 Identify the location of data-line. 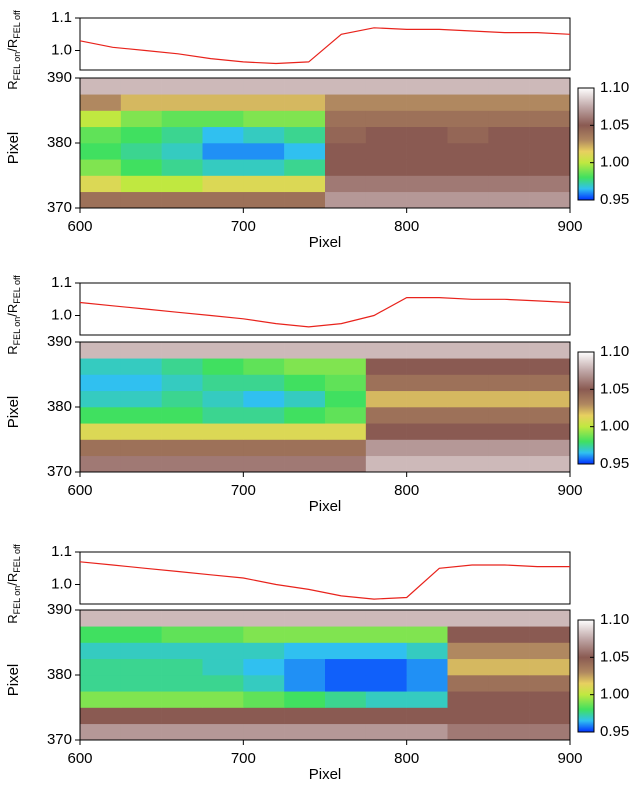
(324, 580).